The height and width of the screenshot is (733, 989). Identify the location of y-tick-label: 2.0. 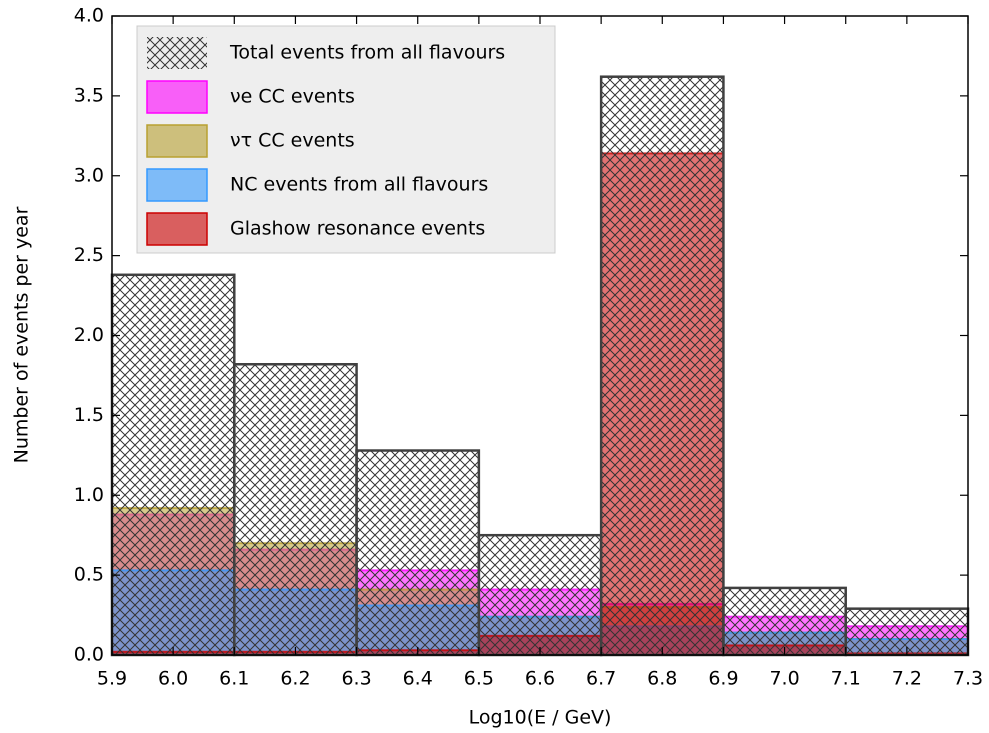
(89, 335).